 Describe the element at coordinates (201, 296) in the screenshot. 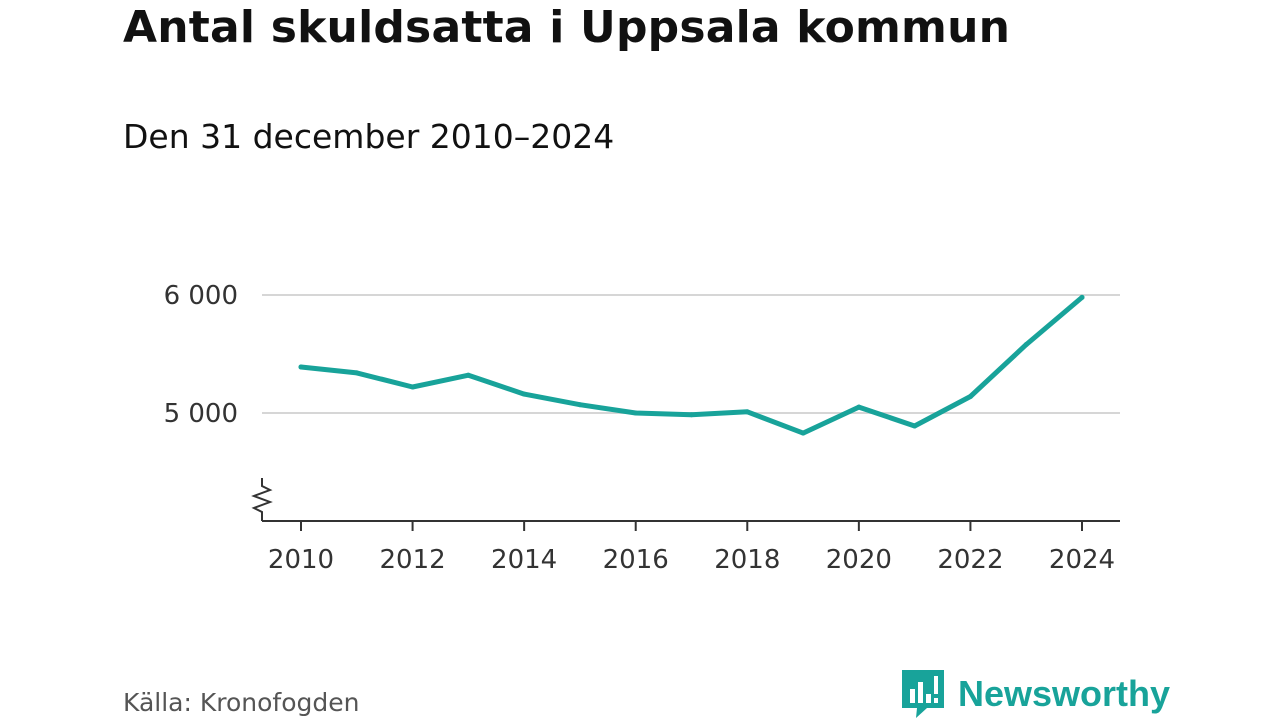

I see `y-tick-label: 6 000` at that location.